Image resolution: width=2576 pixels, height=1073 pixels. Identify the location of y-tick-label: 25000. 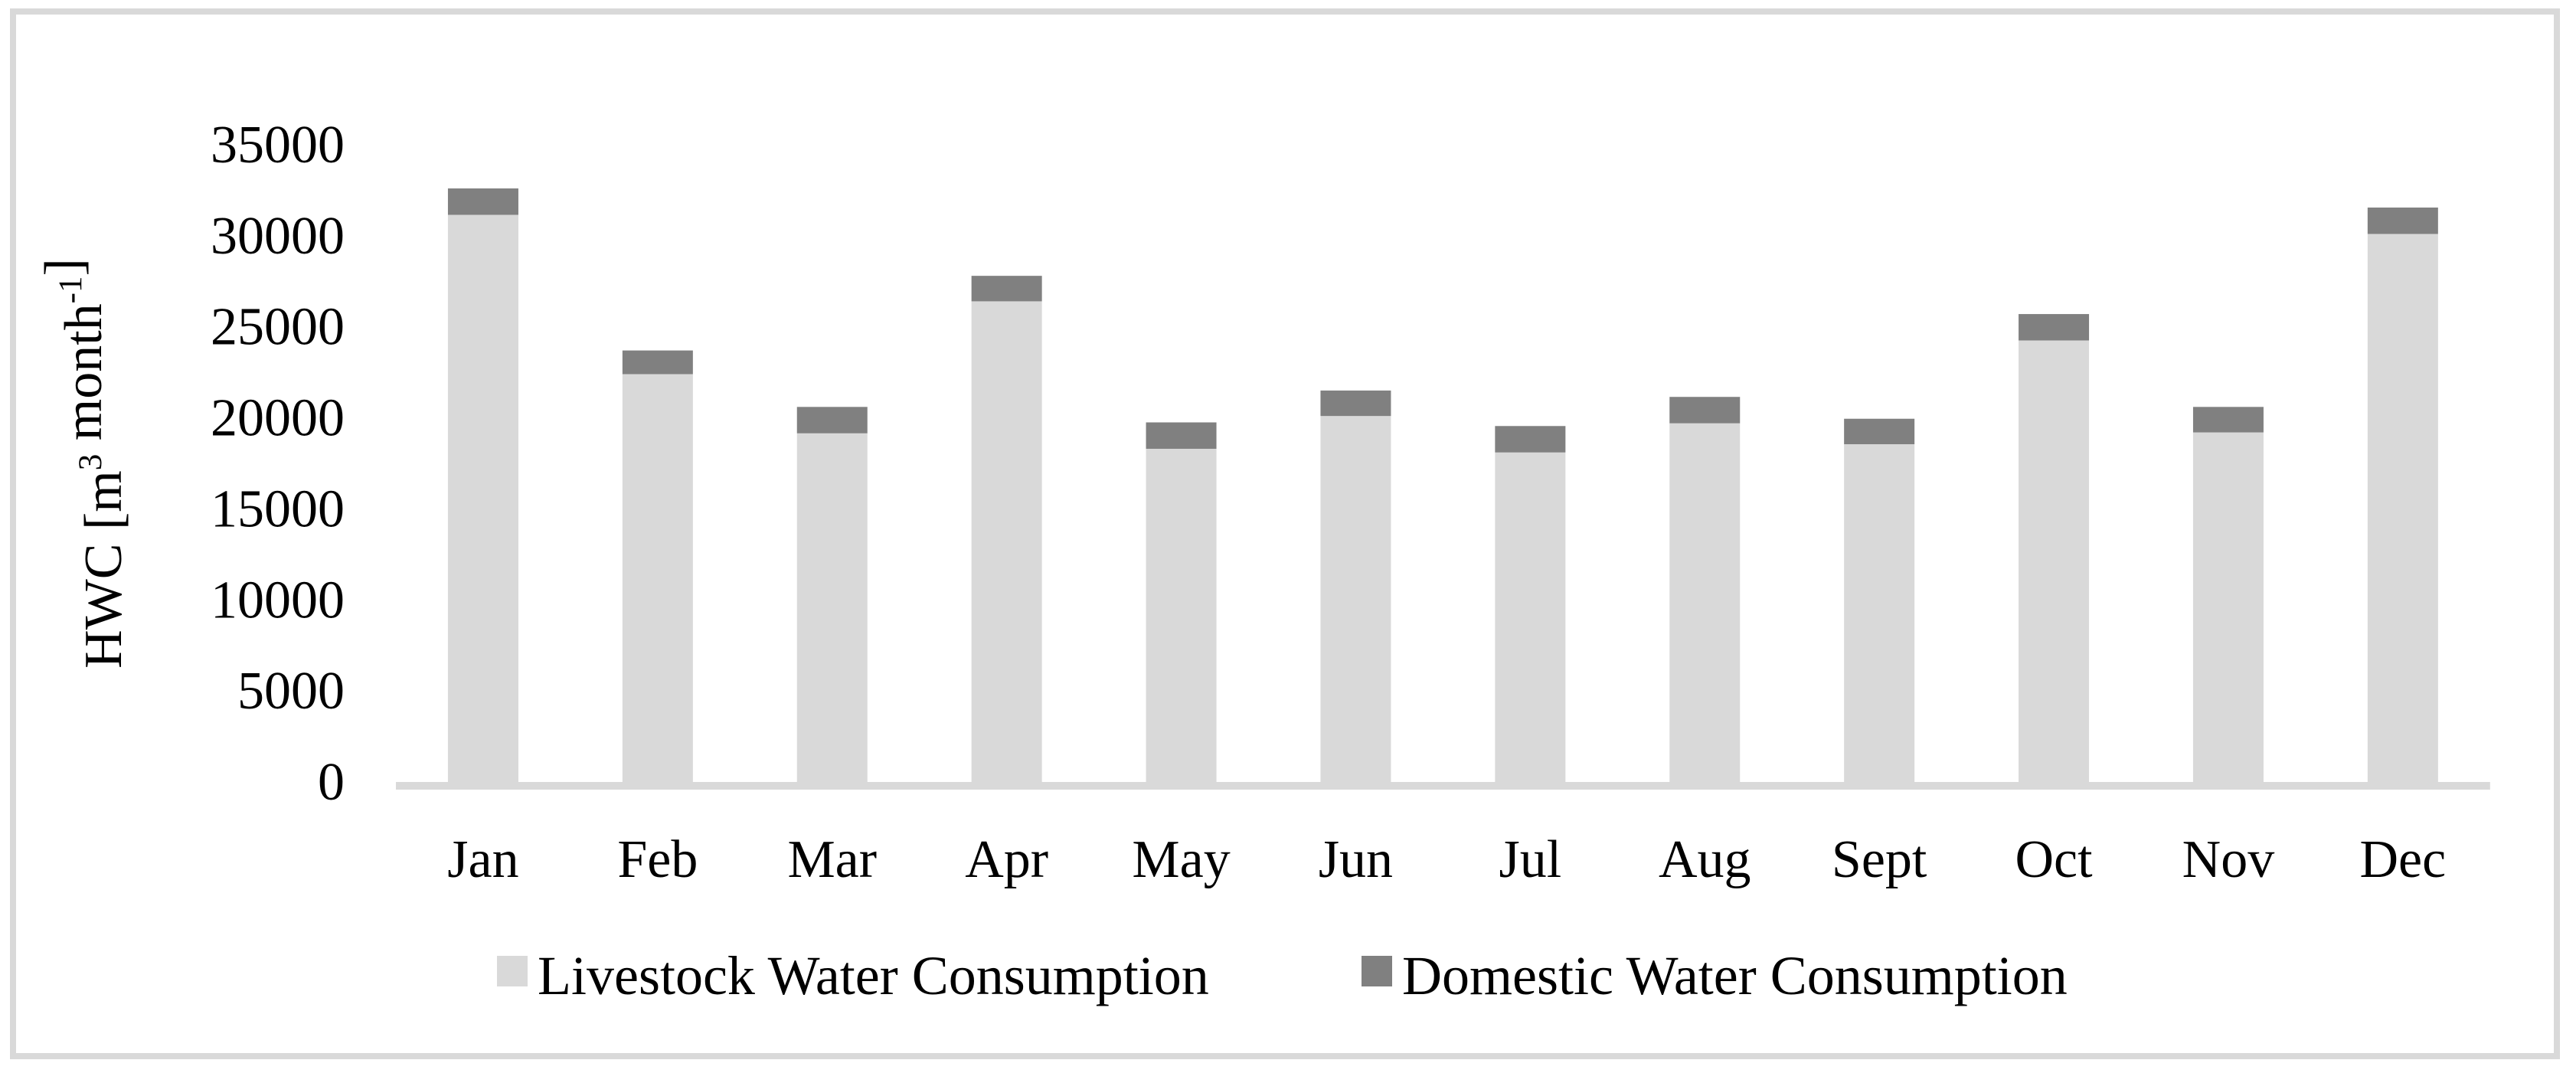
(278, 327).